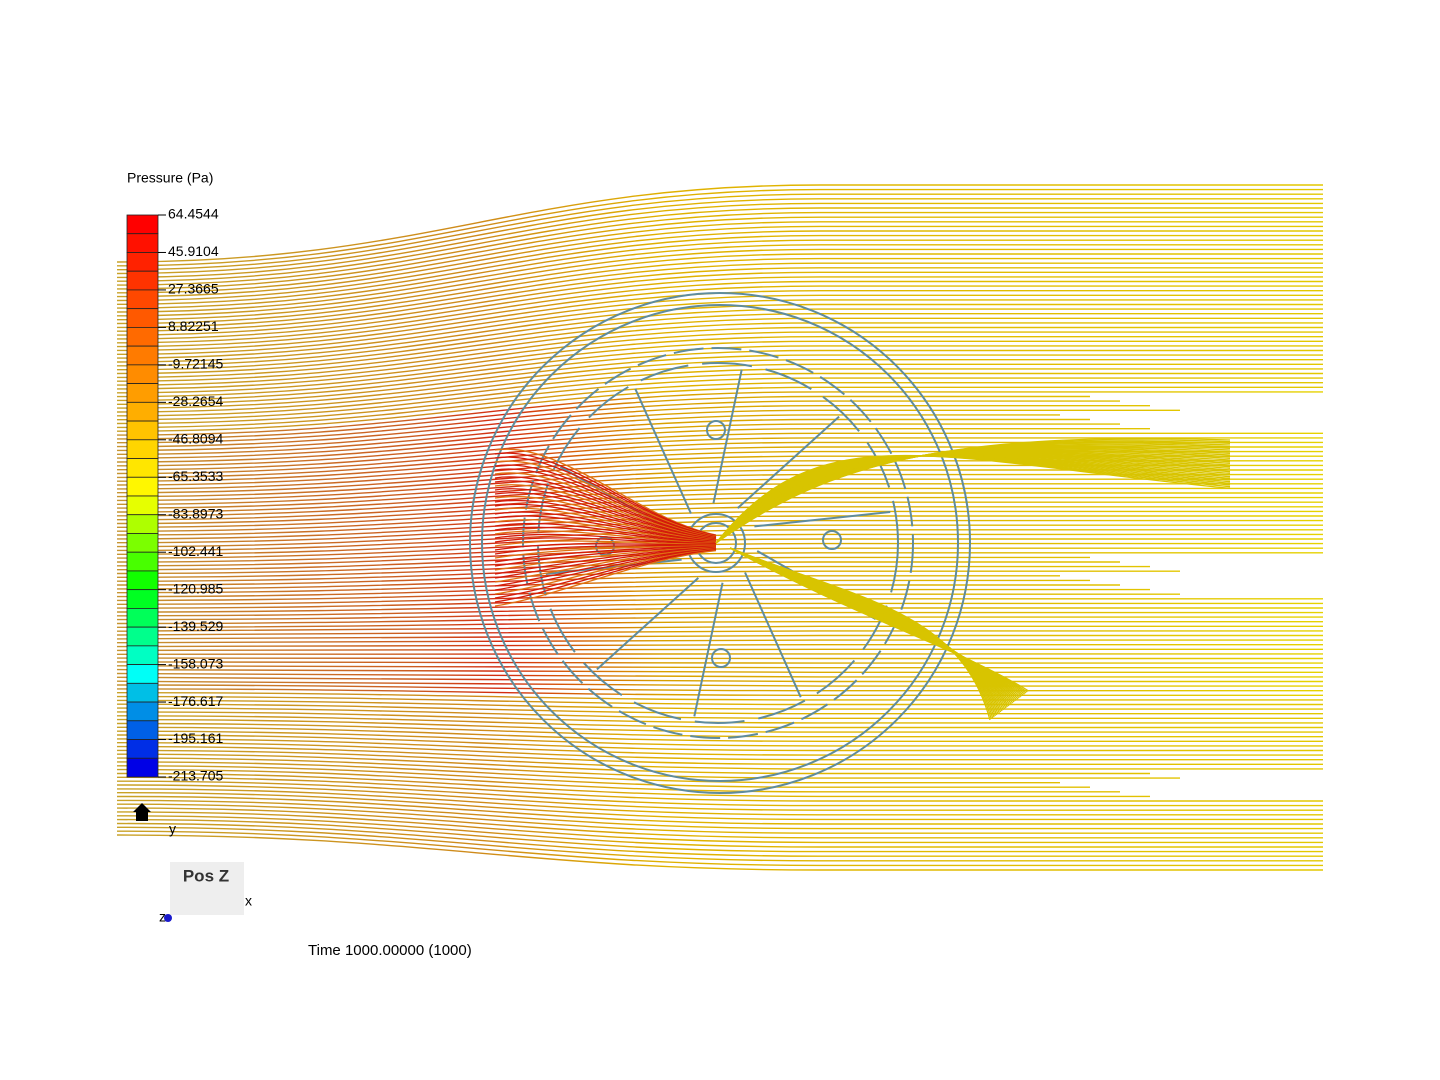 Image resolution: width=1440 pixels, height=1080 pixels. What do you see at coordinates (168, 918) in the screenshot?
I see `axis-z-dot` at bounding box center [168, 918].